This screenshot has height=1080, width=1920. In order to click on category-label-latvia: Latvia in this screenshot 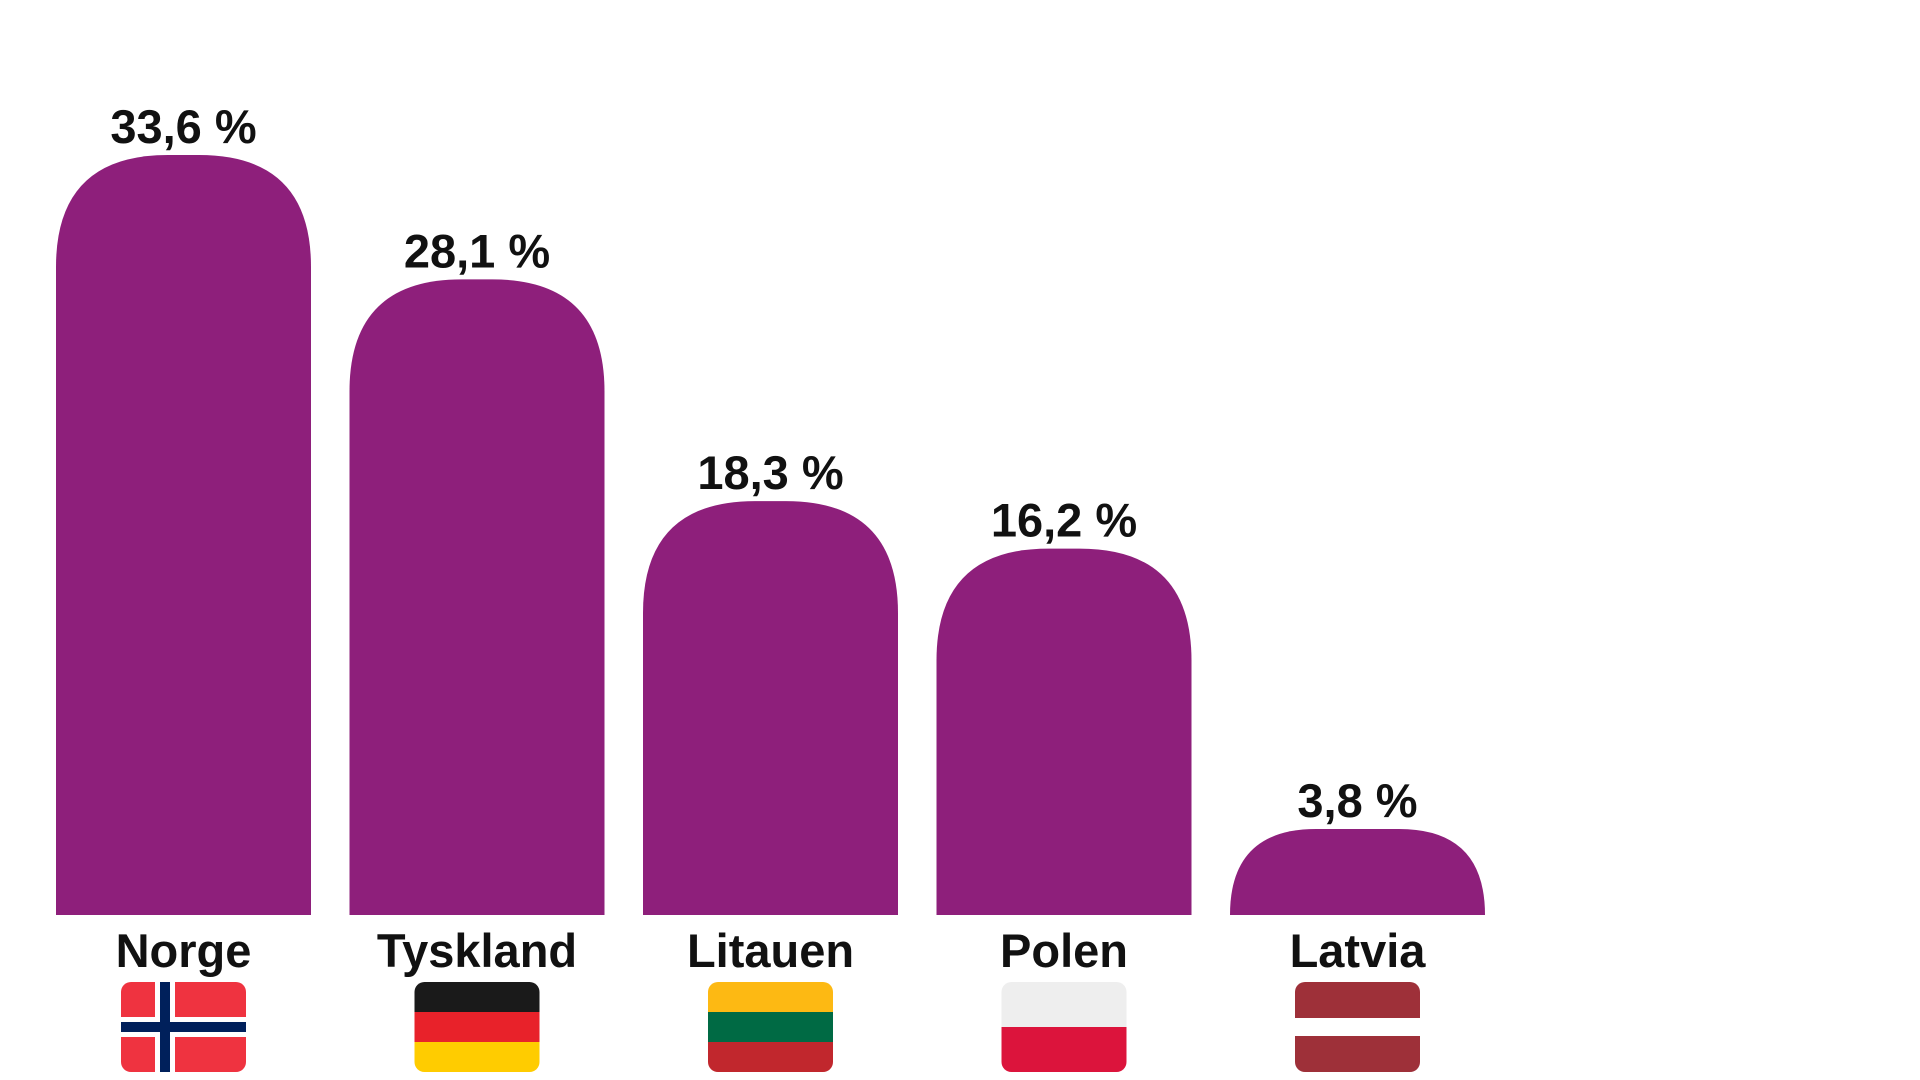, I will do `click(1358, 950)`.